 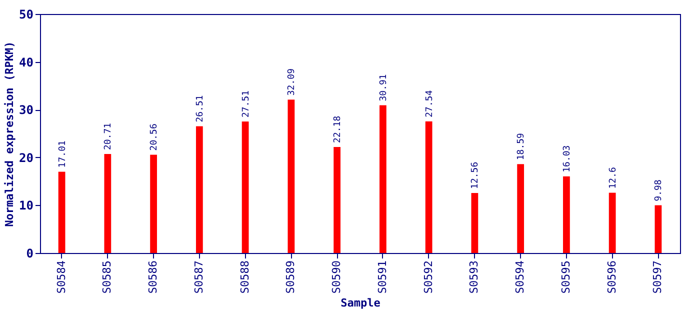 What do you see at coordinates (565, 277) in the screenshot?
I see `x-tick-label: S0595` at bounding box center [565, 277].